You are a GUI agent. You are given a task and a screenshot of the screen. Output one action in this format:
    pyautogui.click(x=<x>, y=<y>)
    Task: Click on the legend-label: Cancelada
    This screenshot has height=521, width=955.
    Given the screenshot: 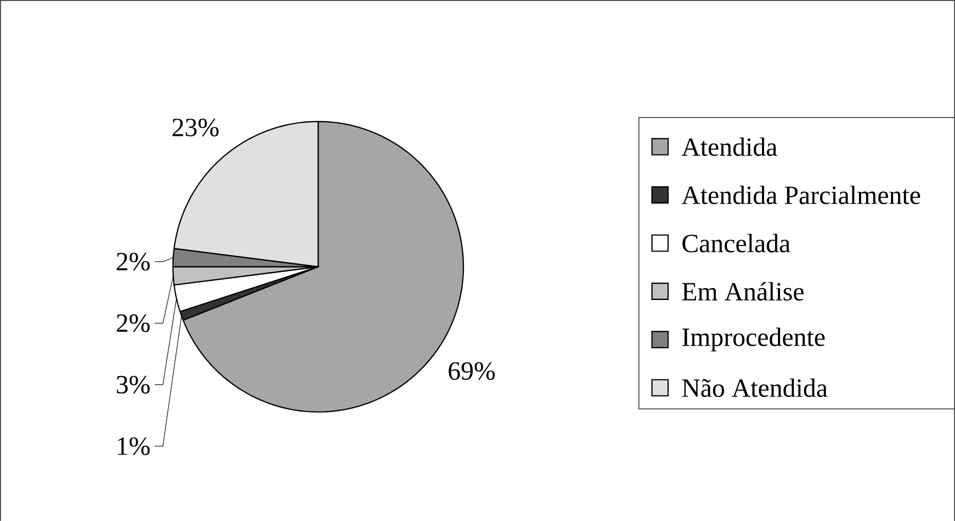 What is the action you would take?
    pyautogui.click(x=736, y=243)
    